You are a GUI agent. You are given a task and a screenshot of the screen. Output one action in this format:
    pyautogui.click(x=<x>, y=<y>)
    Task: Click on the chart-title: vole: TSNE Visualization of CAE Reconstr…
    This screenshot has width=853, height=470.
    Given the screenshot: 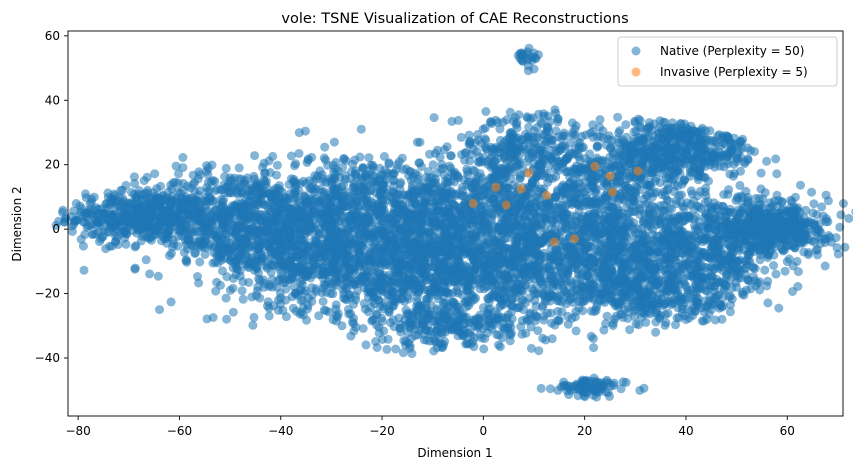 What is the action you would take?
    pyautogui.click(x=454, y=19)
    